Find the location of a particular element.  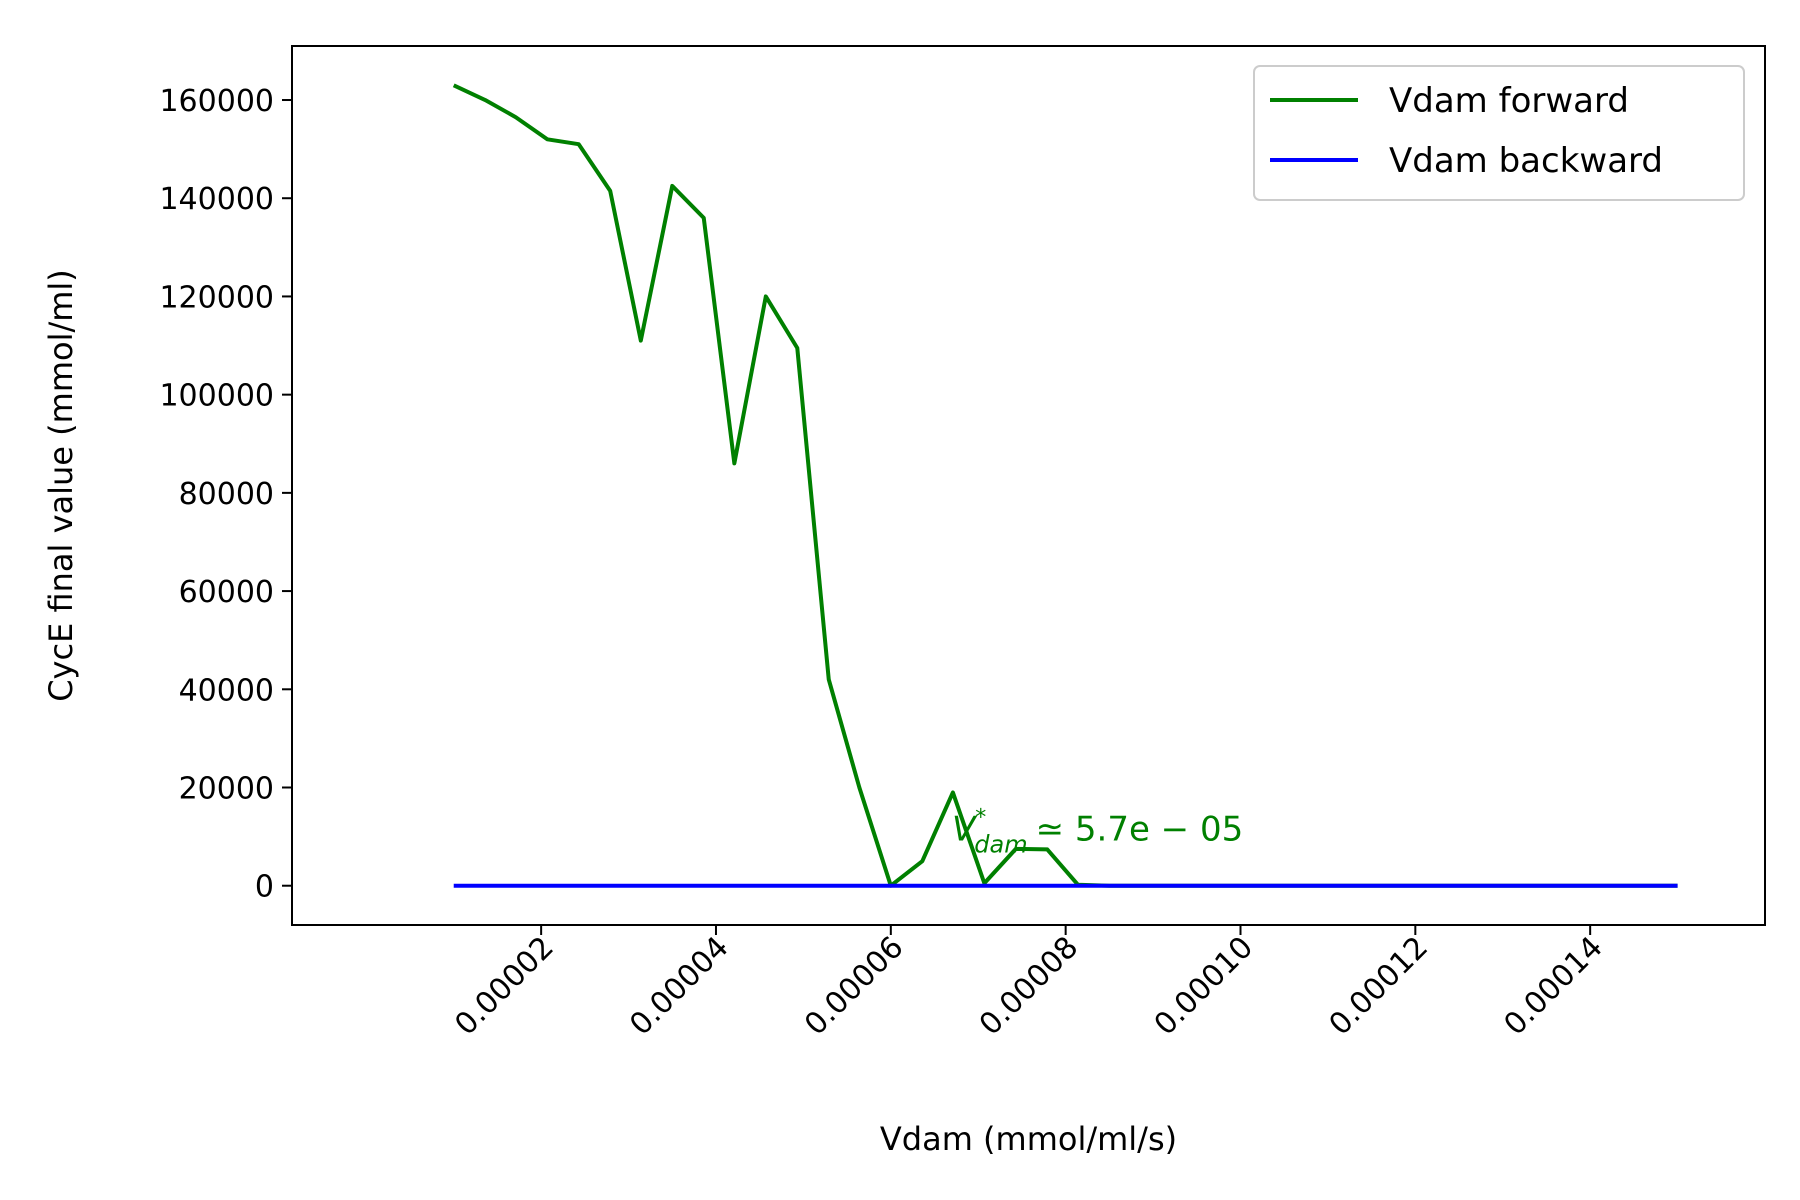

y-tick-label: 100000 is located at coordinates (216, 396).